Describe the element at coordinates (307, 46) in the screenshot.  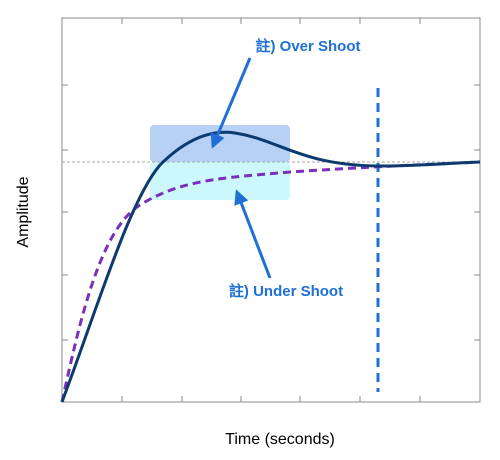
I see `annotation: 註) Over Shoot` at that location.